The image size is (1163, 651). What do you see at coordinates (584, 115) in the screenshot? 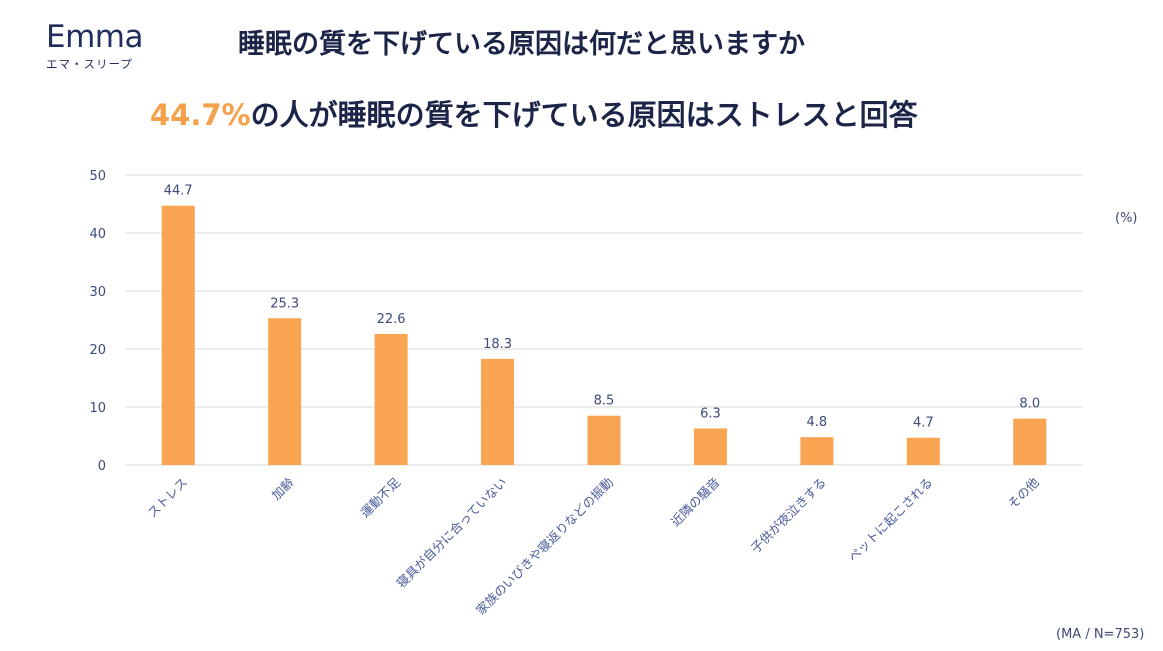
I see `subtitle-text: の人が睡眠の質を下げている原因はストレスと回答` at bounding box center [584, 115].